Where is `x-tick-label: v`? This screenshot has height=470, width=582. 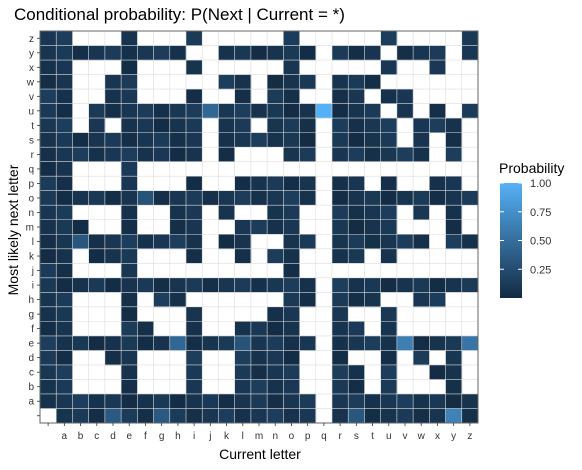
x-tick-label: v is located at coordinates (405, 436).